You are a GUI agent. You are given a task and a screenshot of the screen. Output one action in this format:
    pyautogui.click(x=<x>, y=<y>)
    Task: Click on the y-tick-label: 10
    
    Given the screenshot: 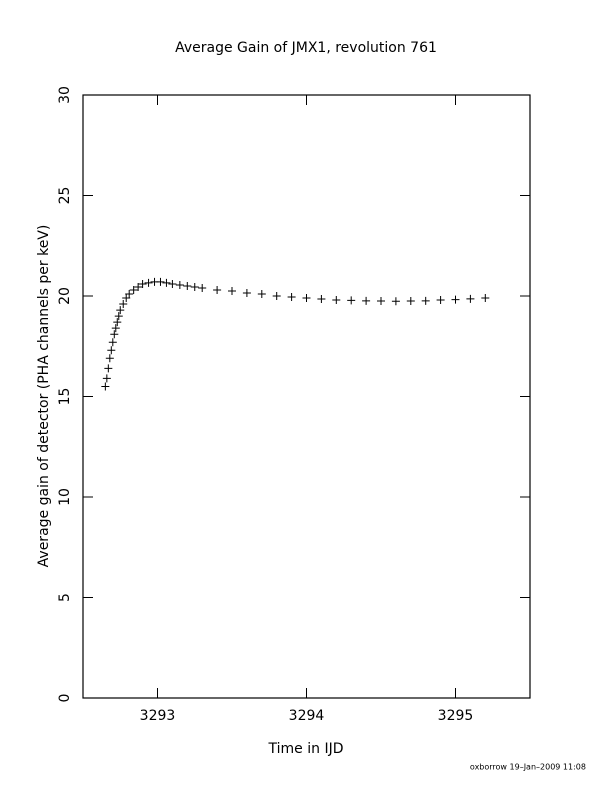 What is the action you would take?
    pyautogui.click(x=65, y=497)
    